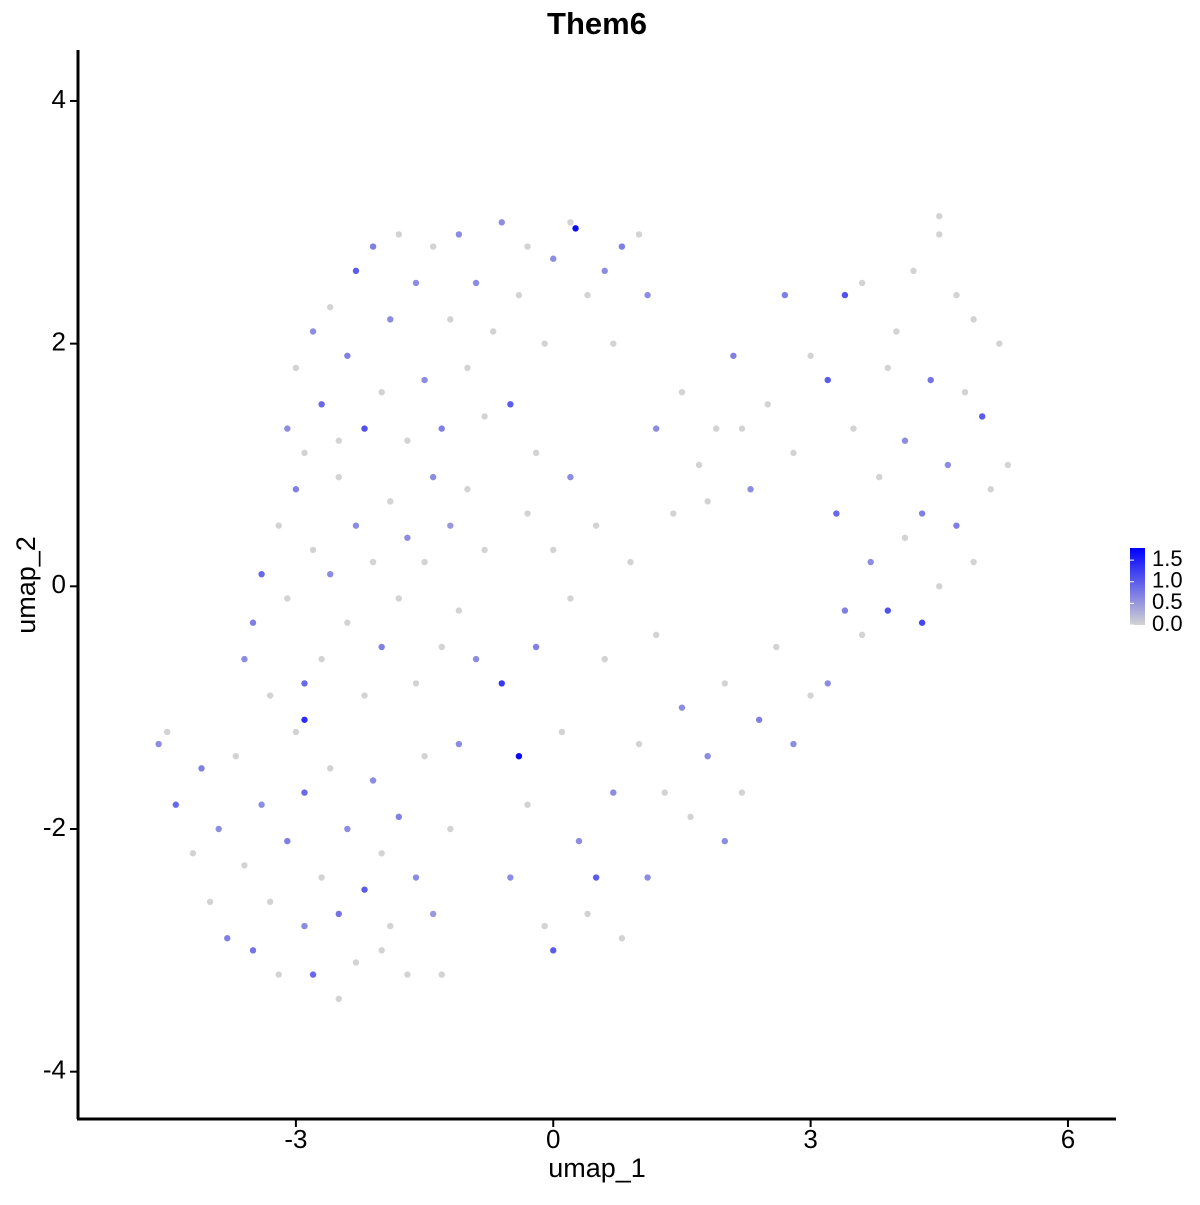 The height and width of the screenshot is (1205, 1200). What do you see at coordinates (1068, 1139) in the screenshot?
I see `x-tick-label: 6` at bounding box center [1068, 1139].